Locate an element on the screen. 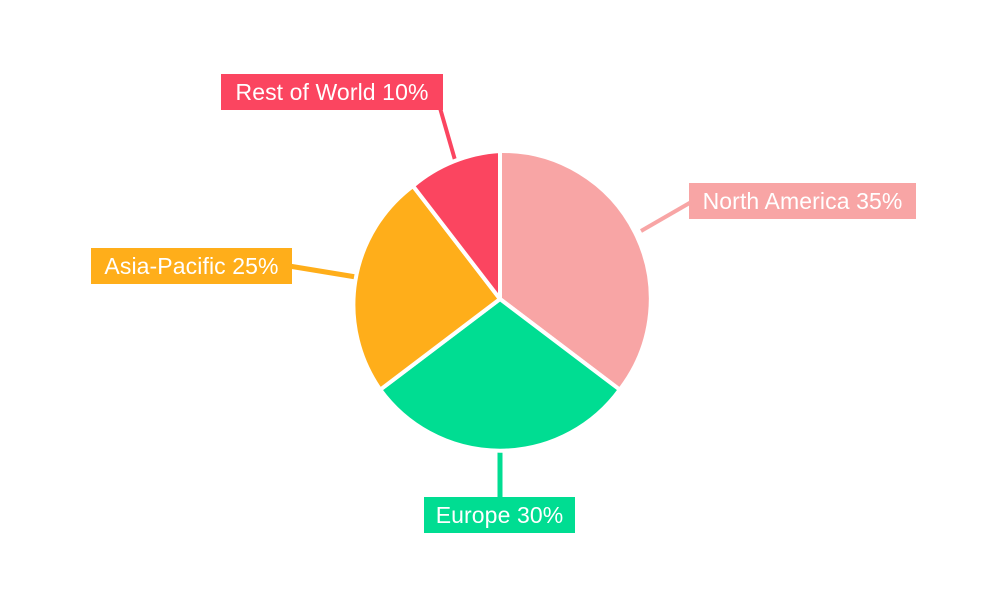 The width and height of the screenshot is (1000, 600). wedge-asia-pacific is located at coordinates (426, 287).